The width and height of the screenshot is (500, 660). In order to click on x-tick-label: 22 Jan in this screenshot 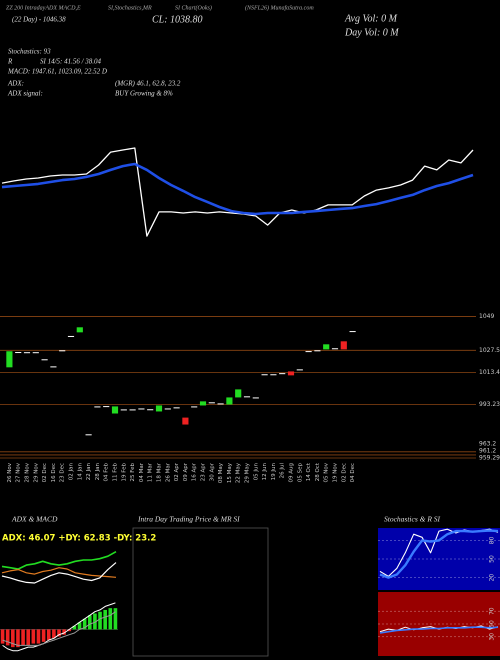, I will do `click(89, 471)`.